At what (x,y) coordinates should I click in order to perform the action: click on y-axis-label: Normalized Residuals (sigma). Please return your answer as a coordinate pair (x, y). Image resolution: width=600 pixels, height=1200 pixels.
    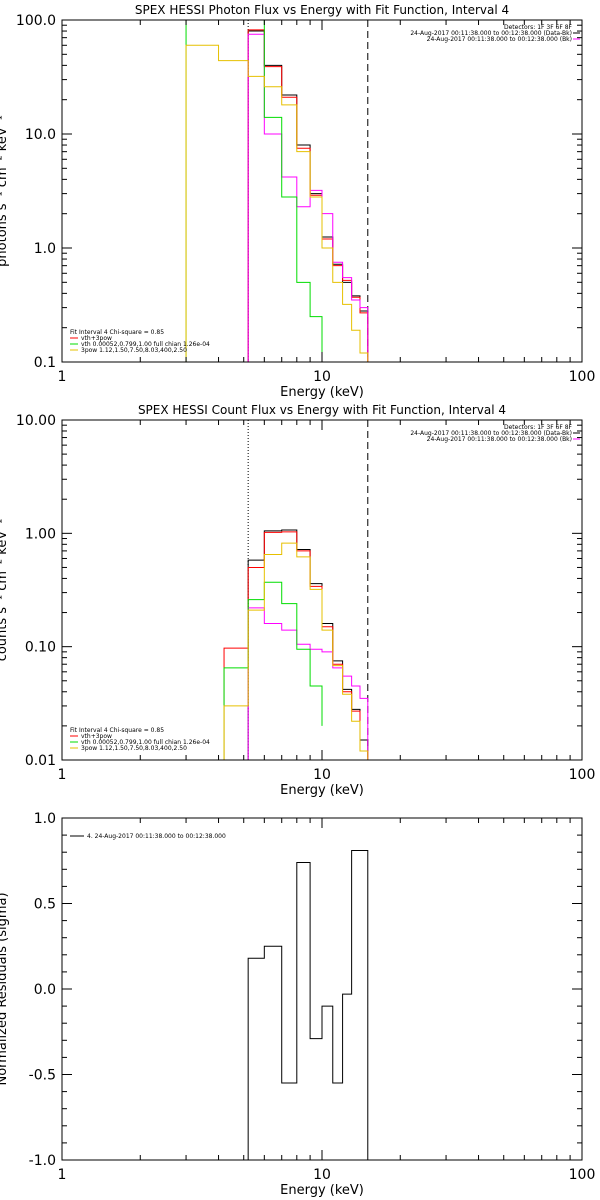
    Looking at the image, I should click on (5, 988).